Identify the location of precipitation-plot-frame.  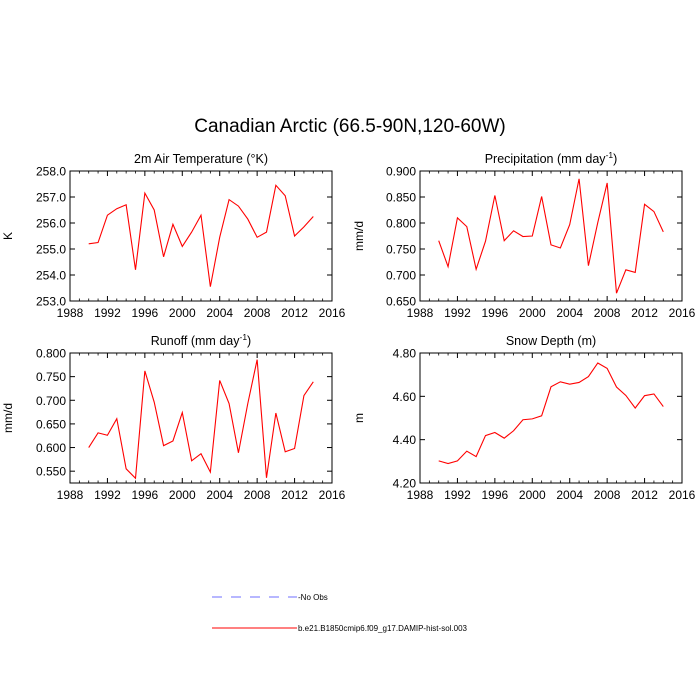
(551, 236).